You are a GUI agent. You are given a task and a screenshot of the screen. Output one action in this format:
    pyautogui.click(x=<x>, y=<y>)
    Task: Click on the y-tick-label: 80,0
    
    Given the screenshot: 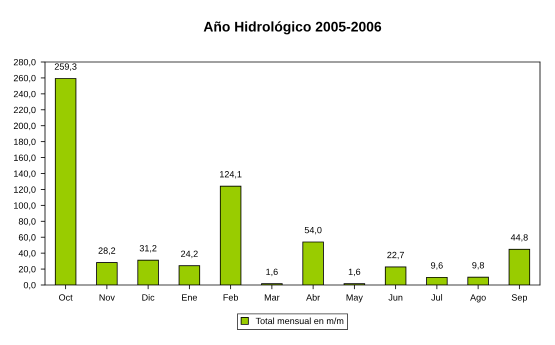 What is the action you would take?
    pyautogui.click(x=27, y=222)
    